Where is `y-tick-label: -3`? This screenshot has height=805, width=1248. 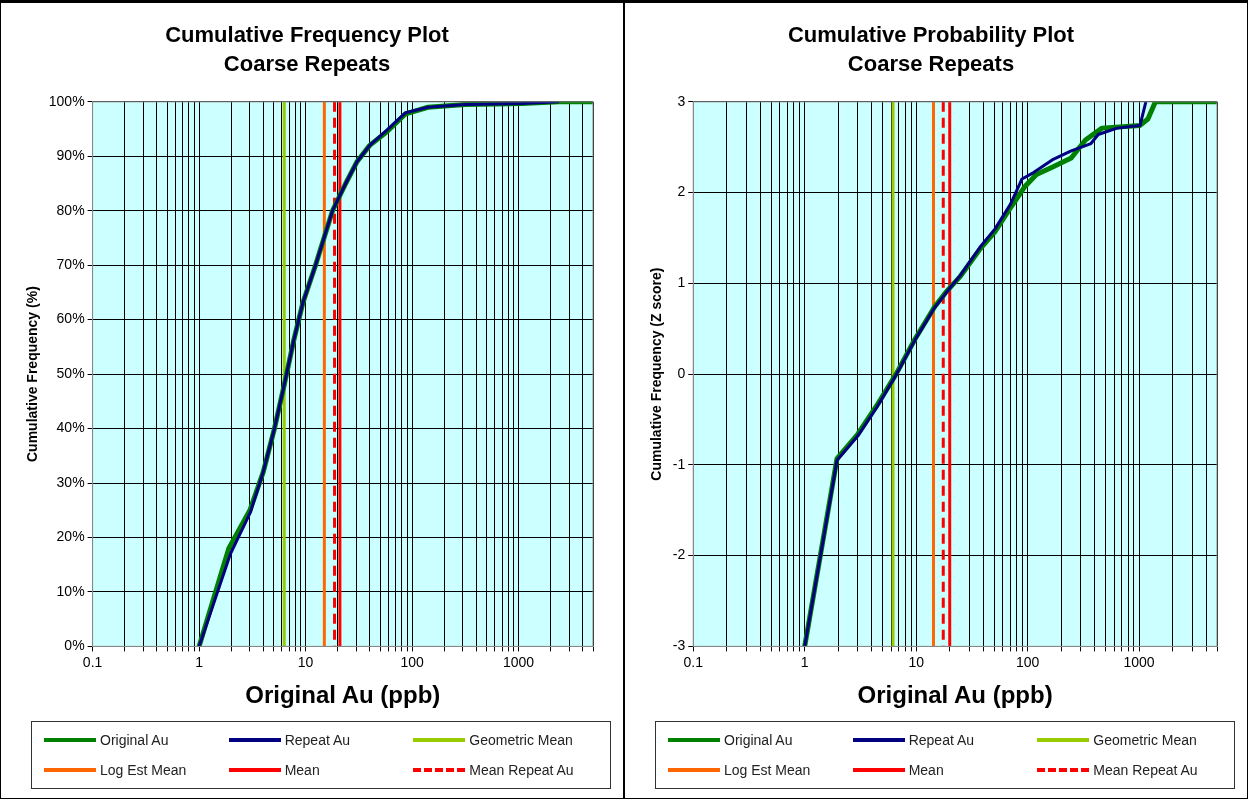 y-tick-label: -3 is located at coordinates (679, 645).